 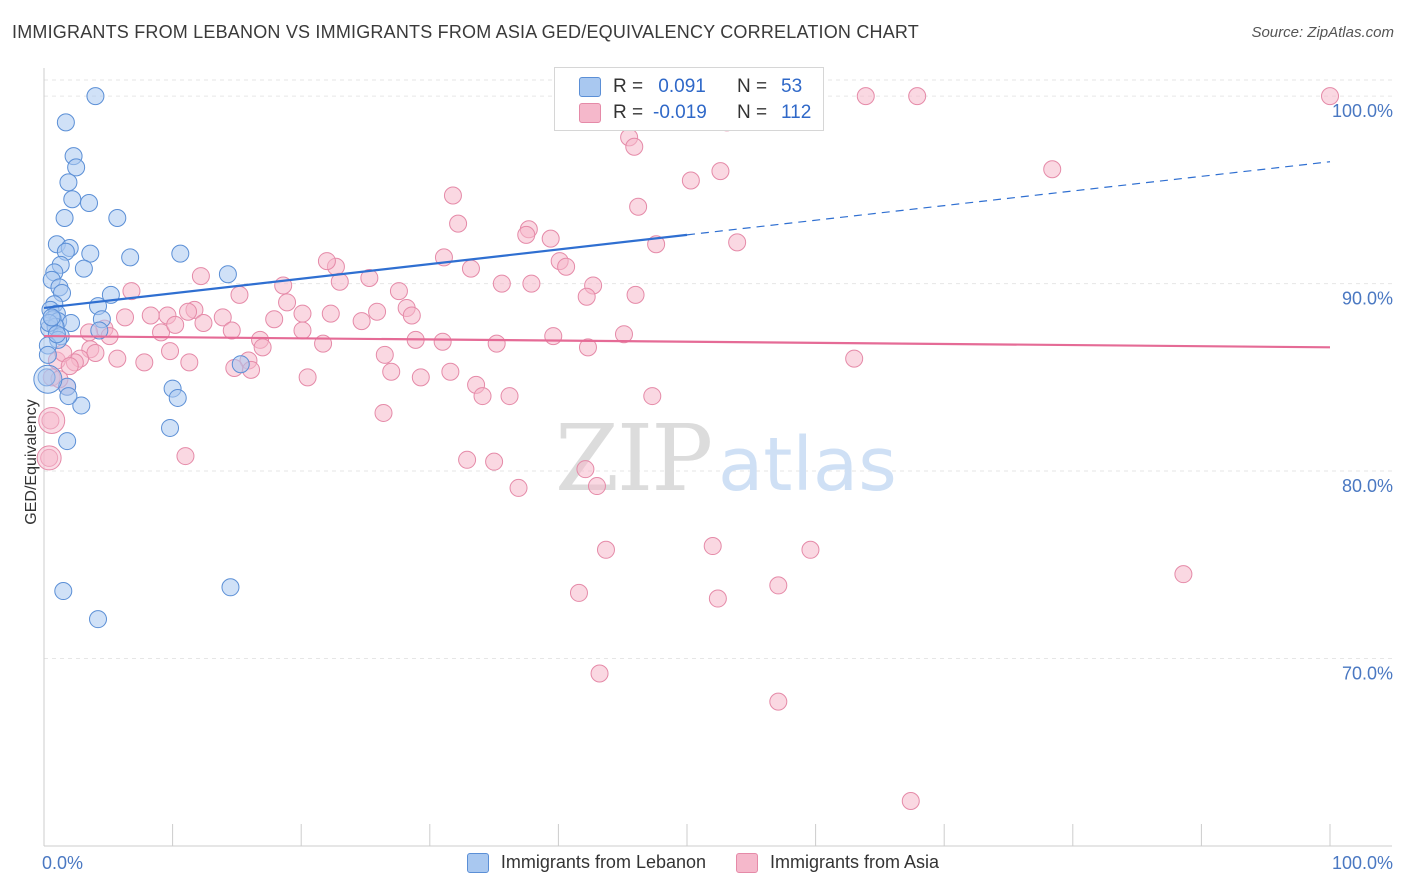 What do you see at coordinates (62, 863) in the screenshot?
I see `x-tick-label-min: 0.0%` at bounding box center [62, 863].